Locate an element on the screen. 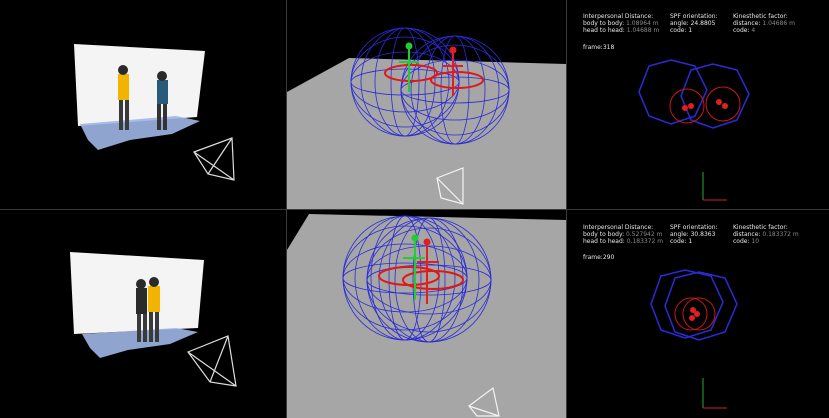  ground-plane is located at coordinates (426, 133).